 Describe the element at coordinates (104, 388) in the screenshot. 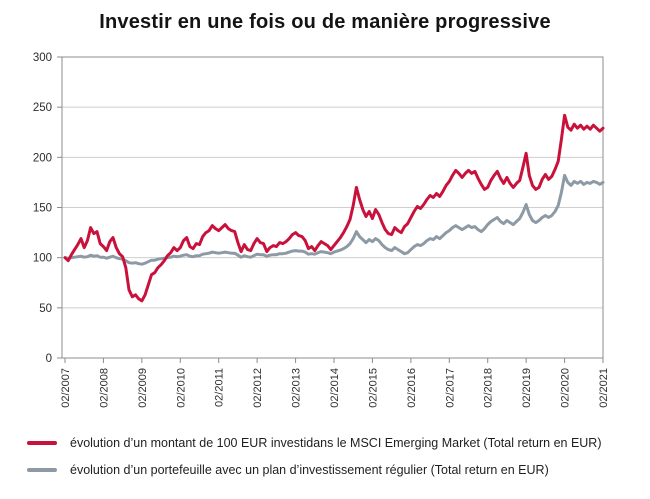

I see `svg-text: 02/2008` at that location.